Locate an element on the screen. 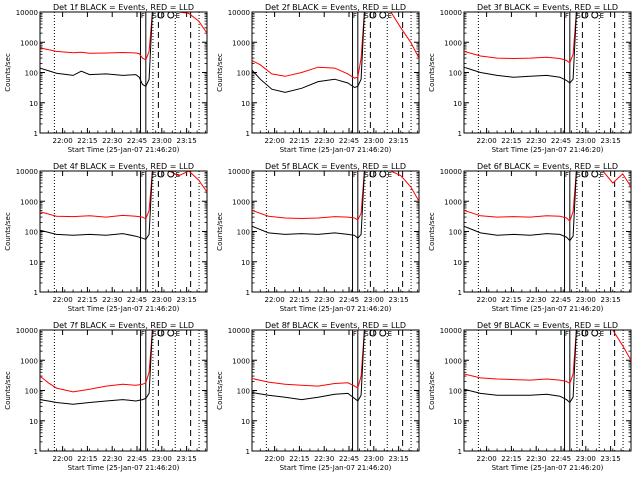  panel-title: Det 4f BLACK = Events, RED = LLD is located at coordinates (123, 166).